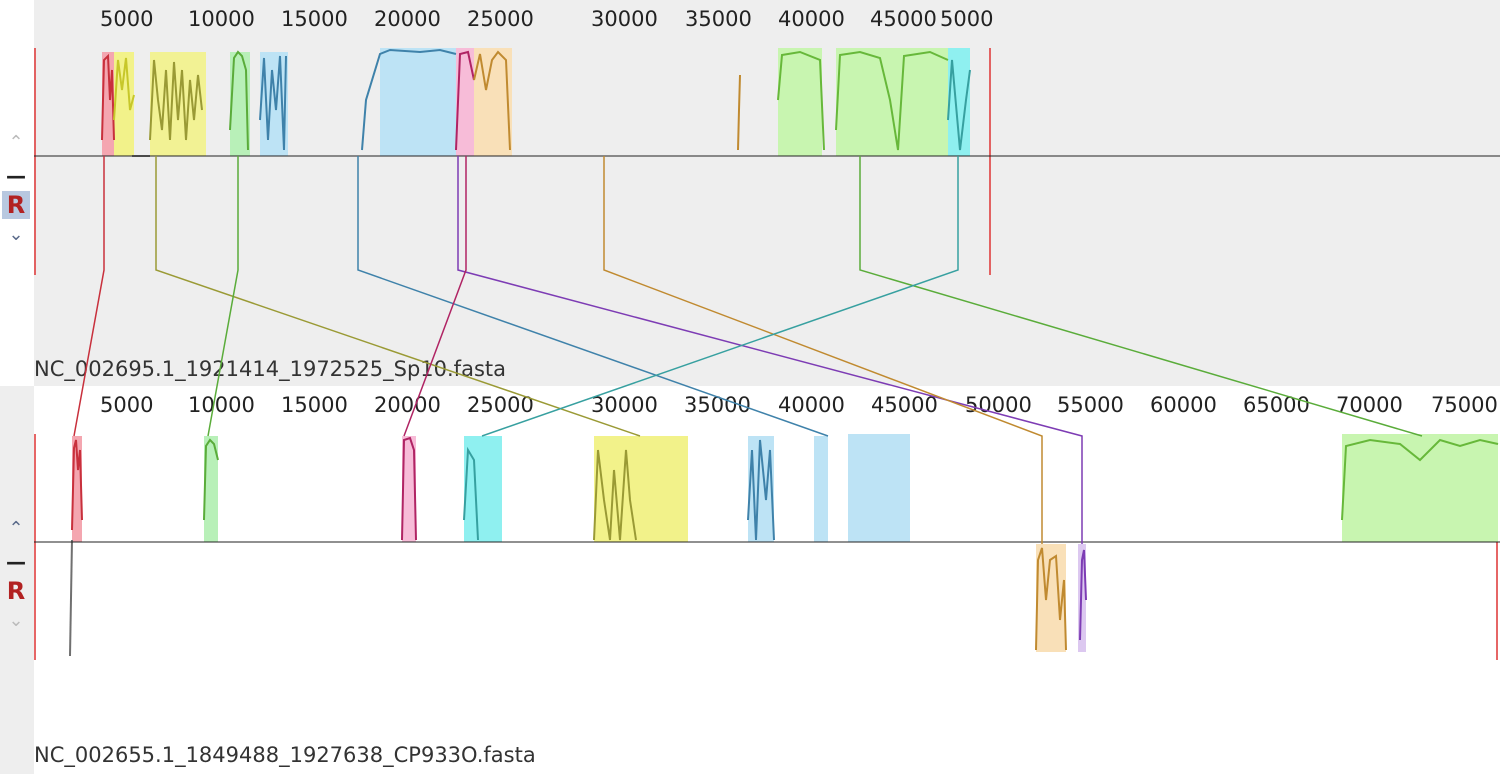  I want to click on tick-label: 75000, so click(1464, 405).